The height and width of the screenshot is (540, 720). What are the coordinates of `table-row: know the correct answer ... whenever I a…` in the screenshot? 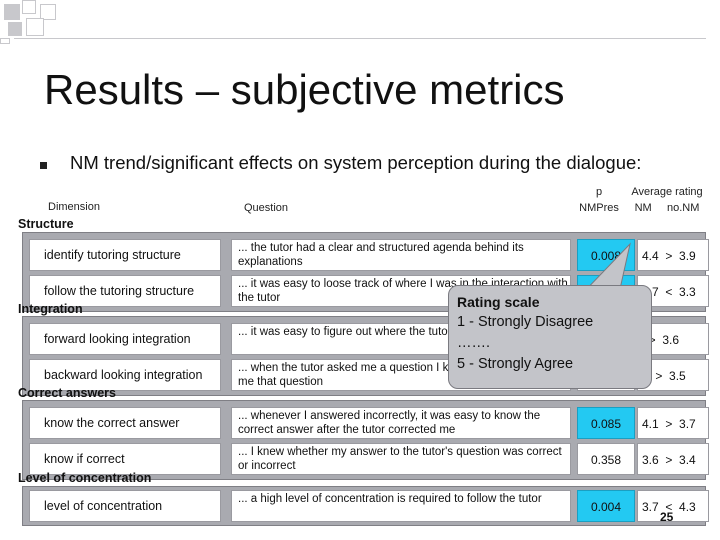 It's located at (369, 423).